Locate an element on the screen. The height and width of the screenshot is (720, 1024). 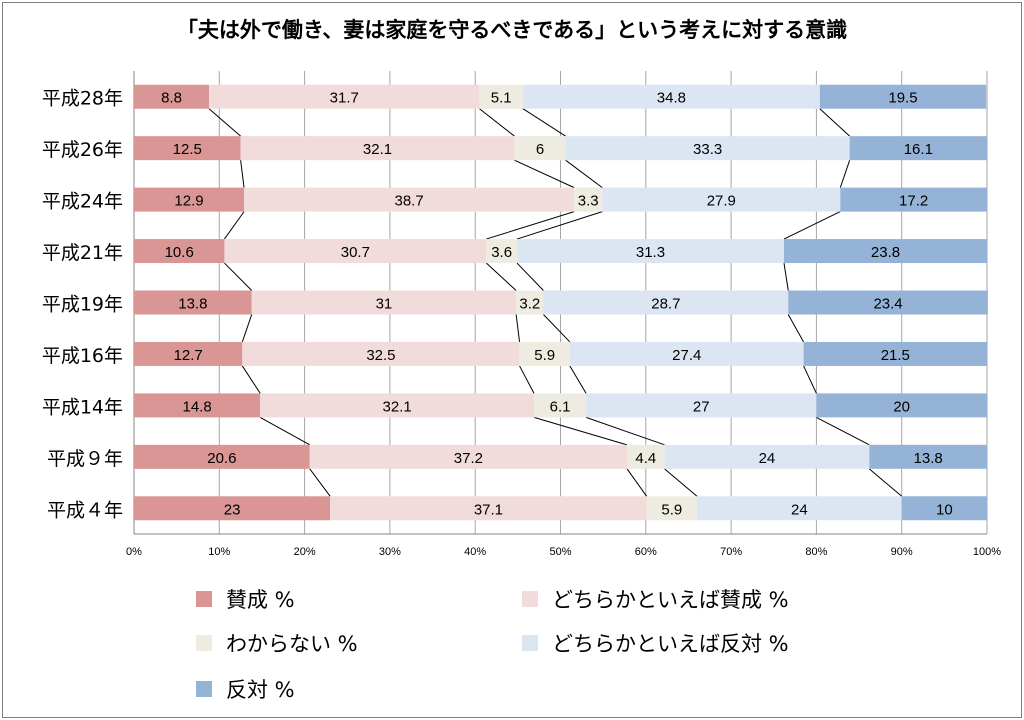
data-label: 31 is located at coordinates (384, 304).